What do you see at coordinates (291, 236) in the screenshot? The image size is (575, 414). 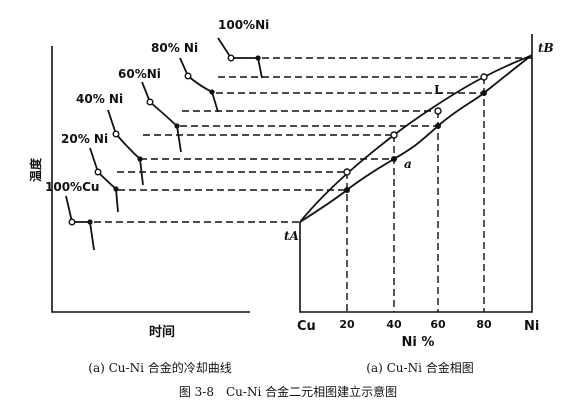 I see `ta-label: tA` at bounding box center [291, 236].